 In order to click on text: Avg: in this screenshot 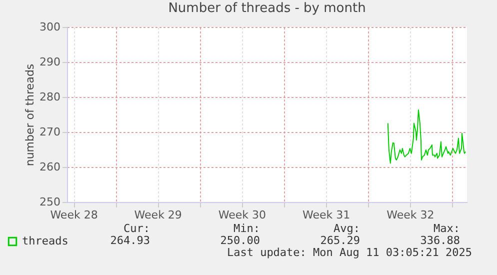, I will do `click(347, 228)`.